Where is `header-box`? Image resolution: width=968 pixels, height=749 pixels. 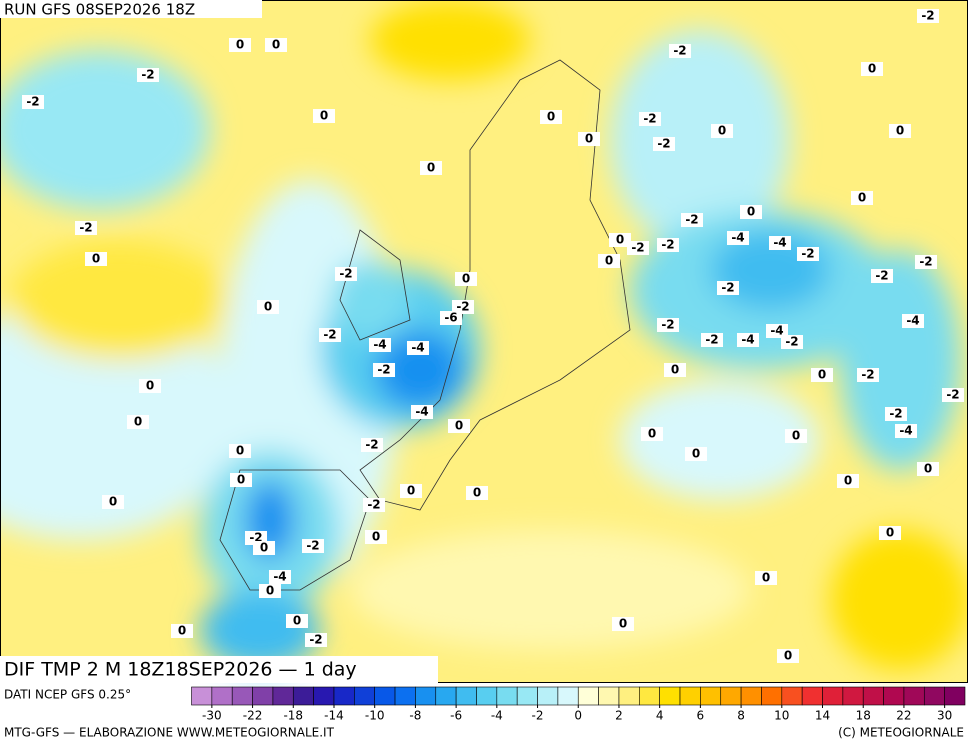
header-box is located at coordinates (131, 9).